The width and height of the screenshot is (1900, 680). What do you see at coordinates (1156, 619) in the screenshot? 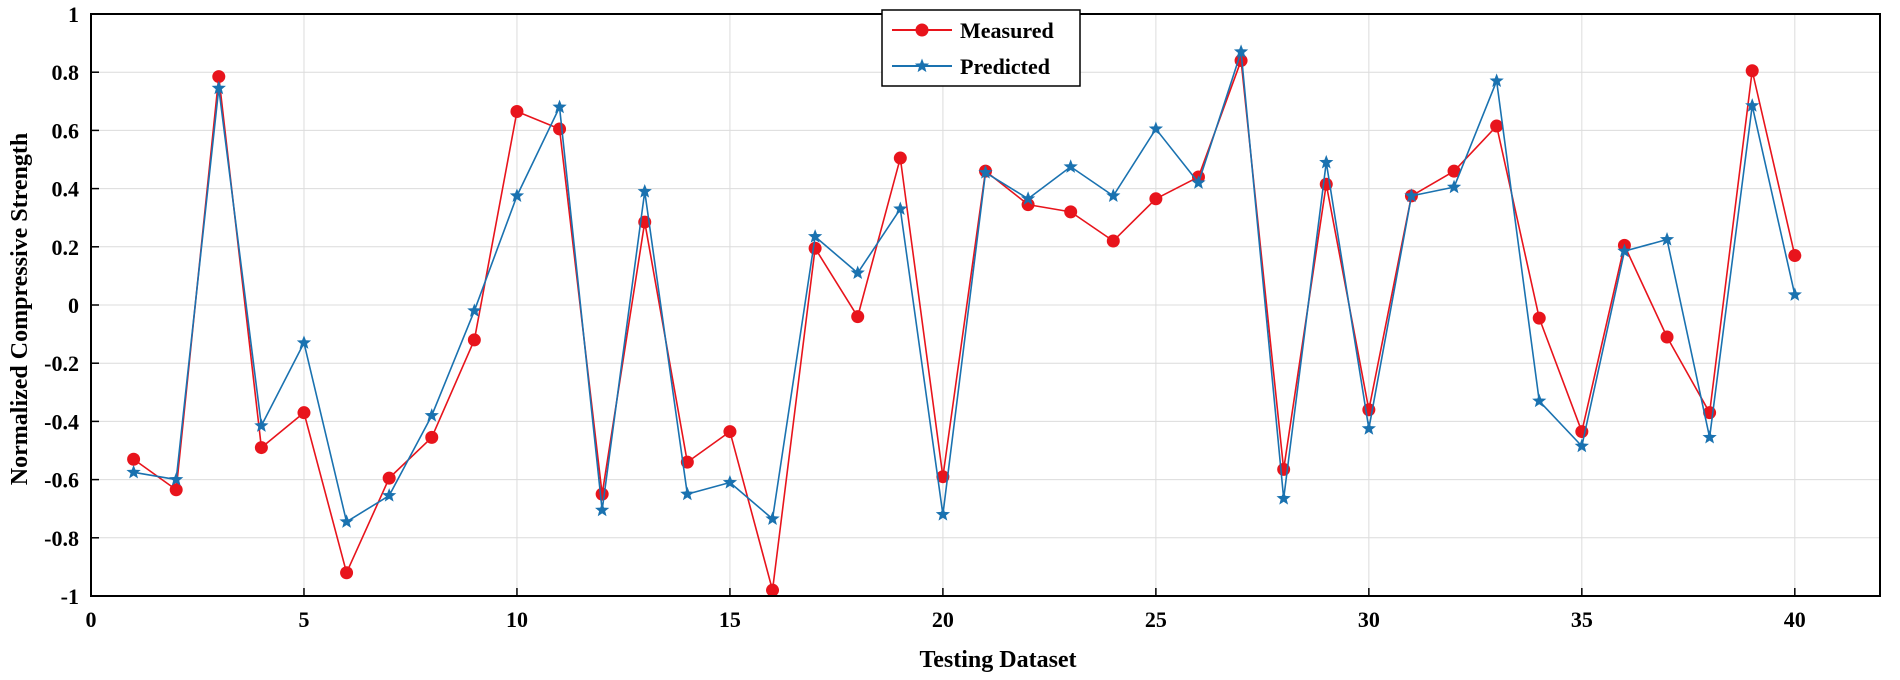
I see `x-tick-label-25: 25` at bounding box center [1156, 619].